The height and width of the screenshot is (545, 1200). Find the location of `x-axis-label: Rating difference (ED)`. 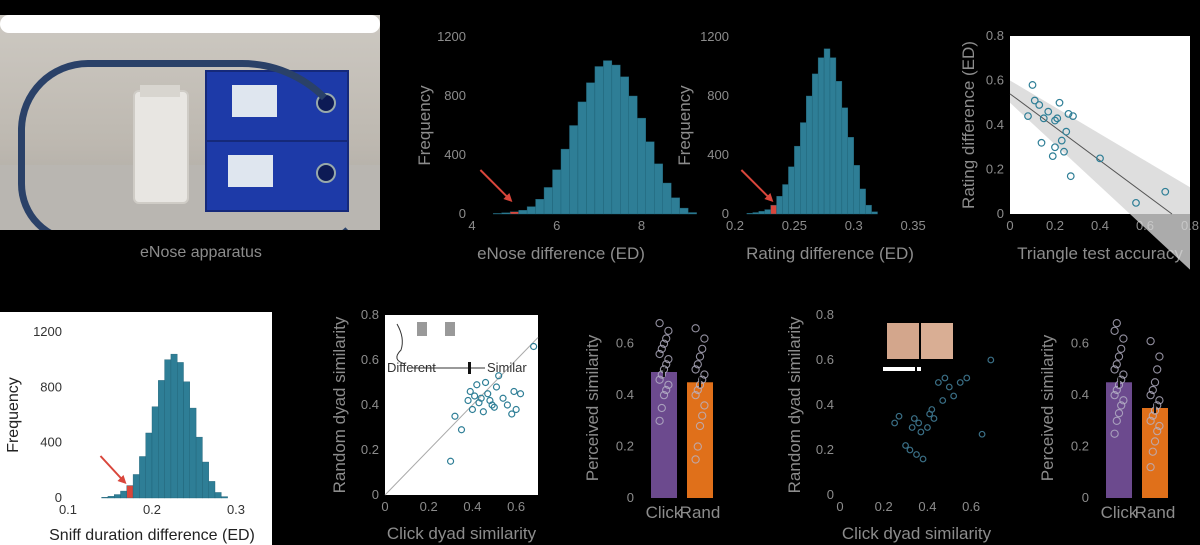

x-axis-label: Rating difference (ED) is located at coordinates (830, 253).